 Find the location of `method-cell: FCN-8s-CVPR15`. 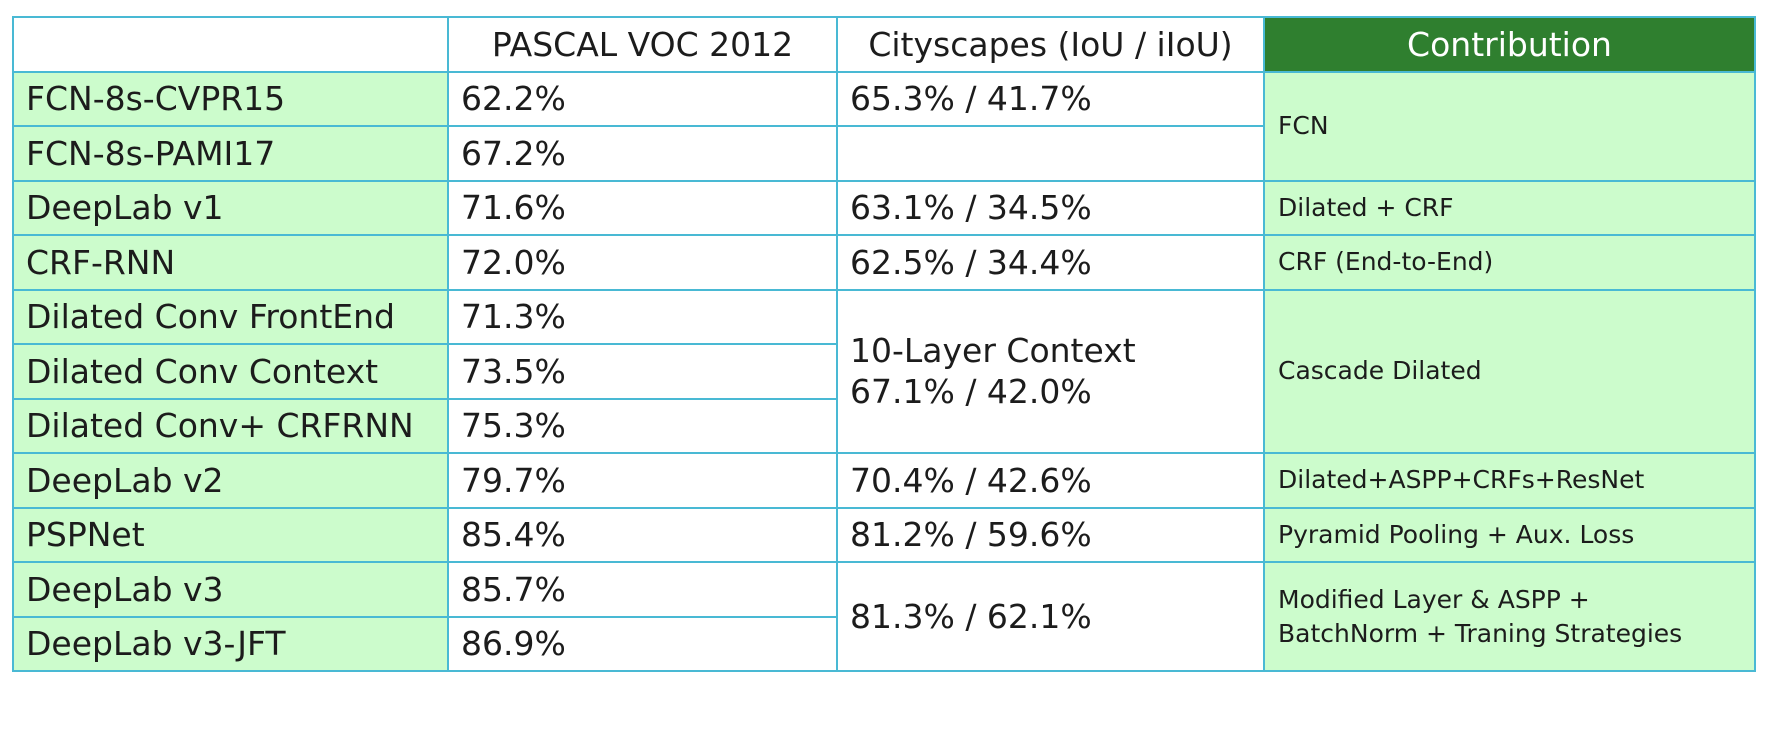

method-cell: FCN-8s-CVPR15 is located at coordinates (230, 98).